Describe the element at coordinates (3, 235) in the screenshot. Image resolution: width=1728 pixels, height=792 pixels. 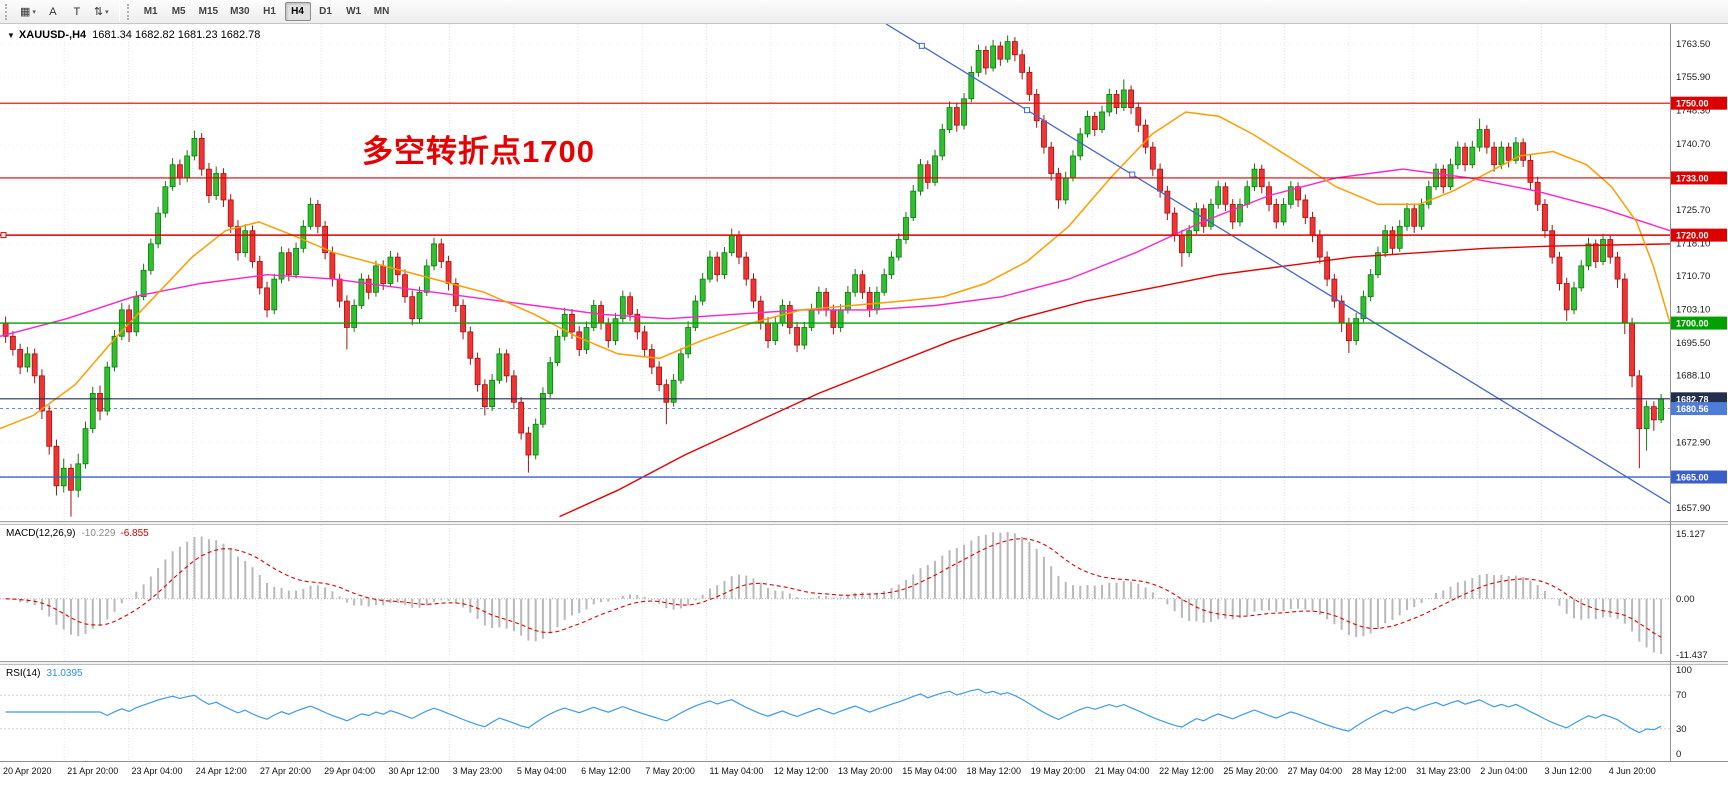
I see `level-line-handle` at that location.